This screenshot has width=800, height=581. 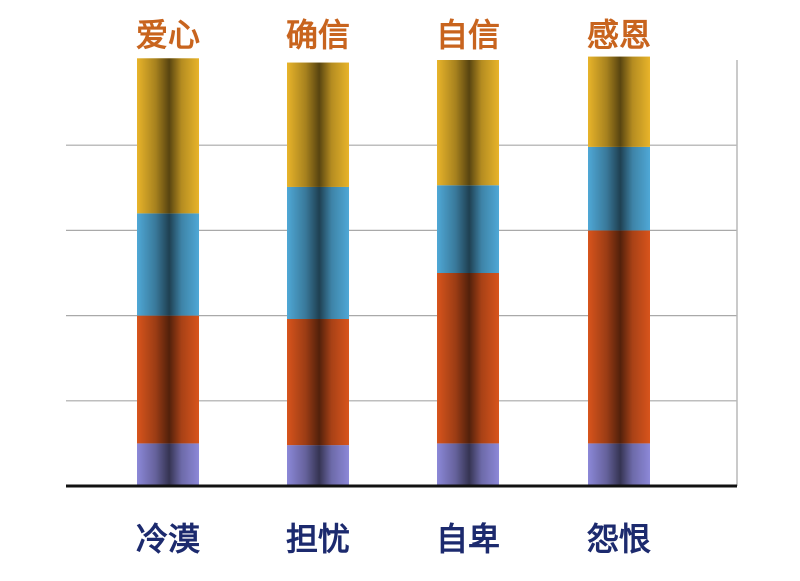 I want to click on category-label: 自卑, so click(x=468, y=539).